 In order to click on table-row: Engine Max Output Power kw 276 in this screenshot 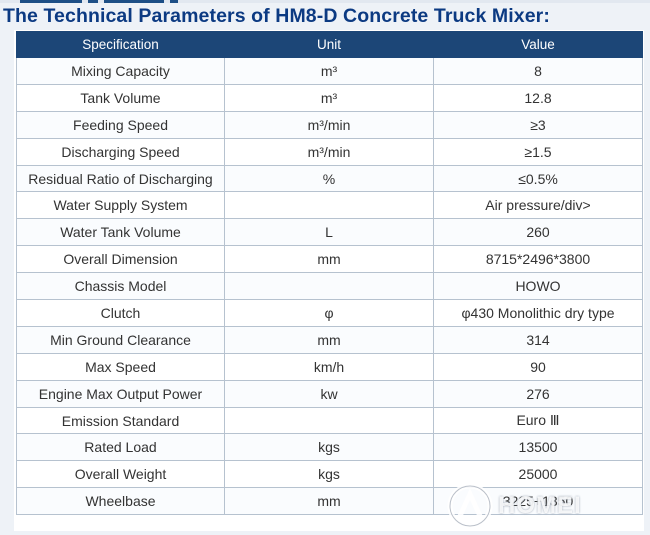, I will do `click(329, 393)`.